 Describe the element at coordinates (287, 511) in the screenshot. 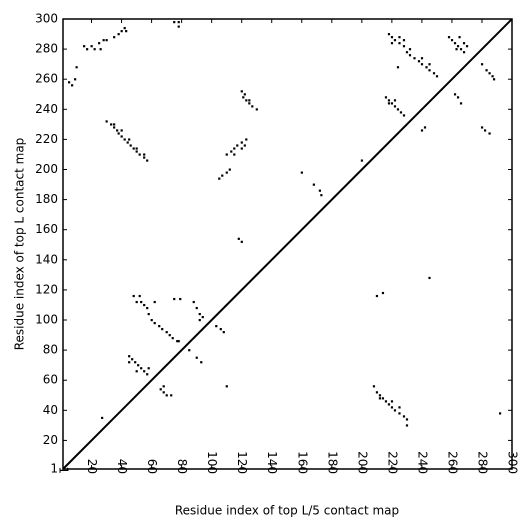

I see `x-axis-label: Residue index of top L/5 contact map` at that location.